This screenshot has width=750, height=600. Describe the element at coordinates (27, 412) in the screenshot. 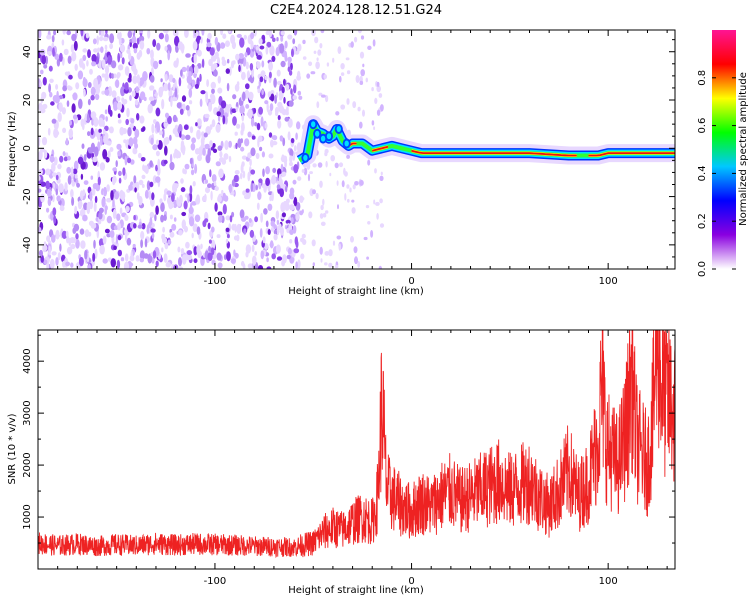

I see `snr-ytick-label: 3000` at that location.